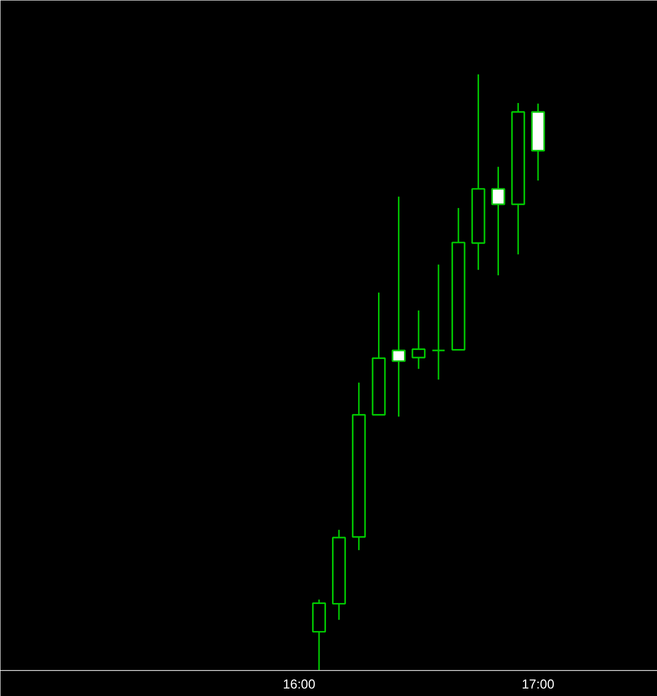  Describe the element at coordinates (538, 684) in the screenshot. I see `x-tick-label: 17:00` at that location.